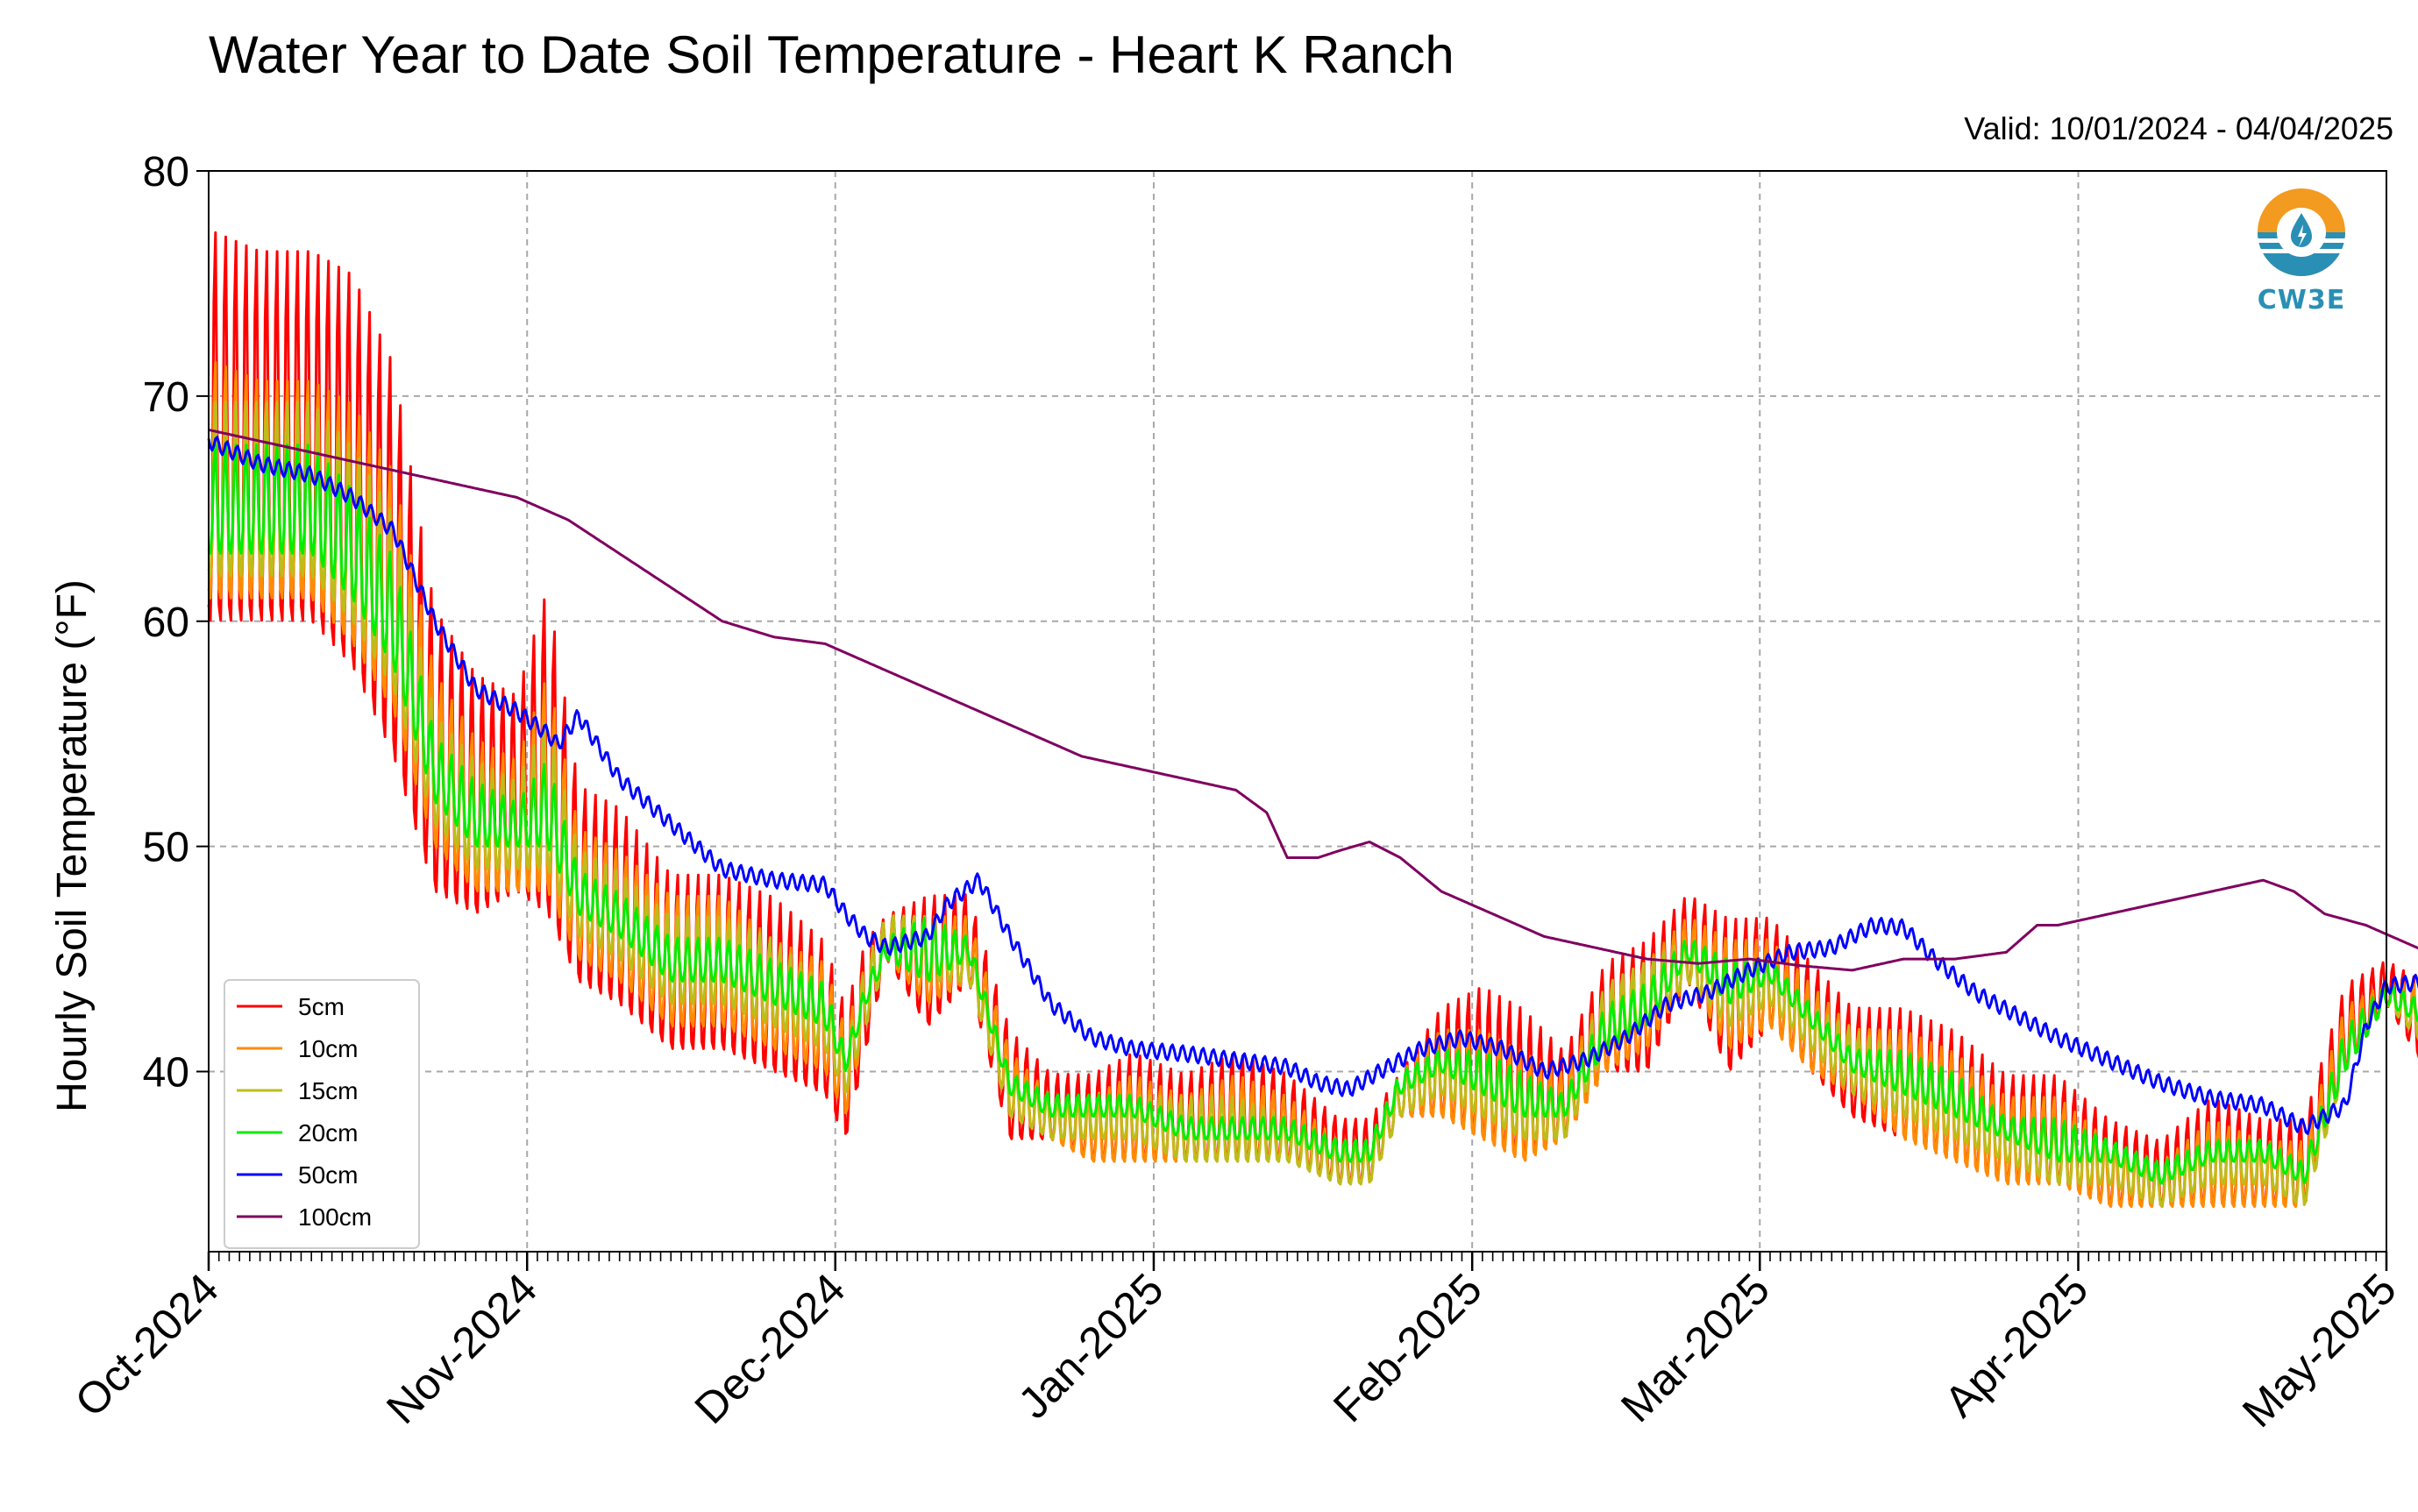 The height and width of the screenshot is (1512, 2418). What do you see at coordinates (461, 1348) in the screenshot?
I see `x-tick-label: Nov-2024` at bounding box center [461, 1348].